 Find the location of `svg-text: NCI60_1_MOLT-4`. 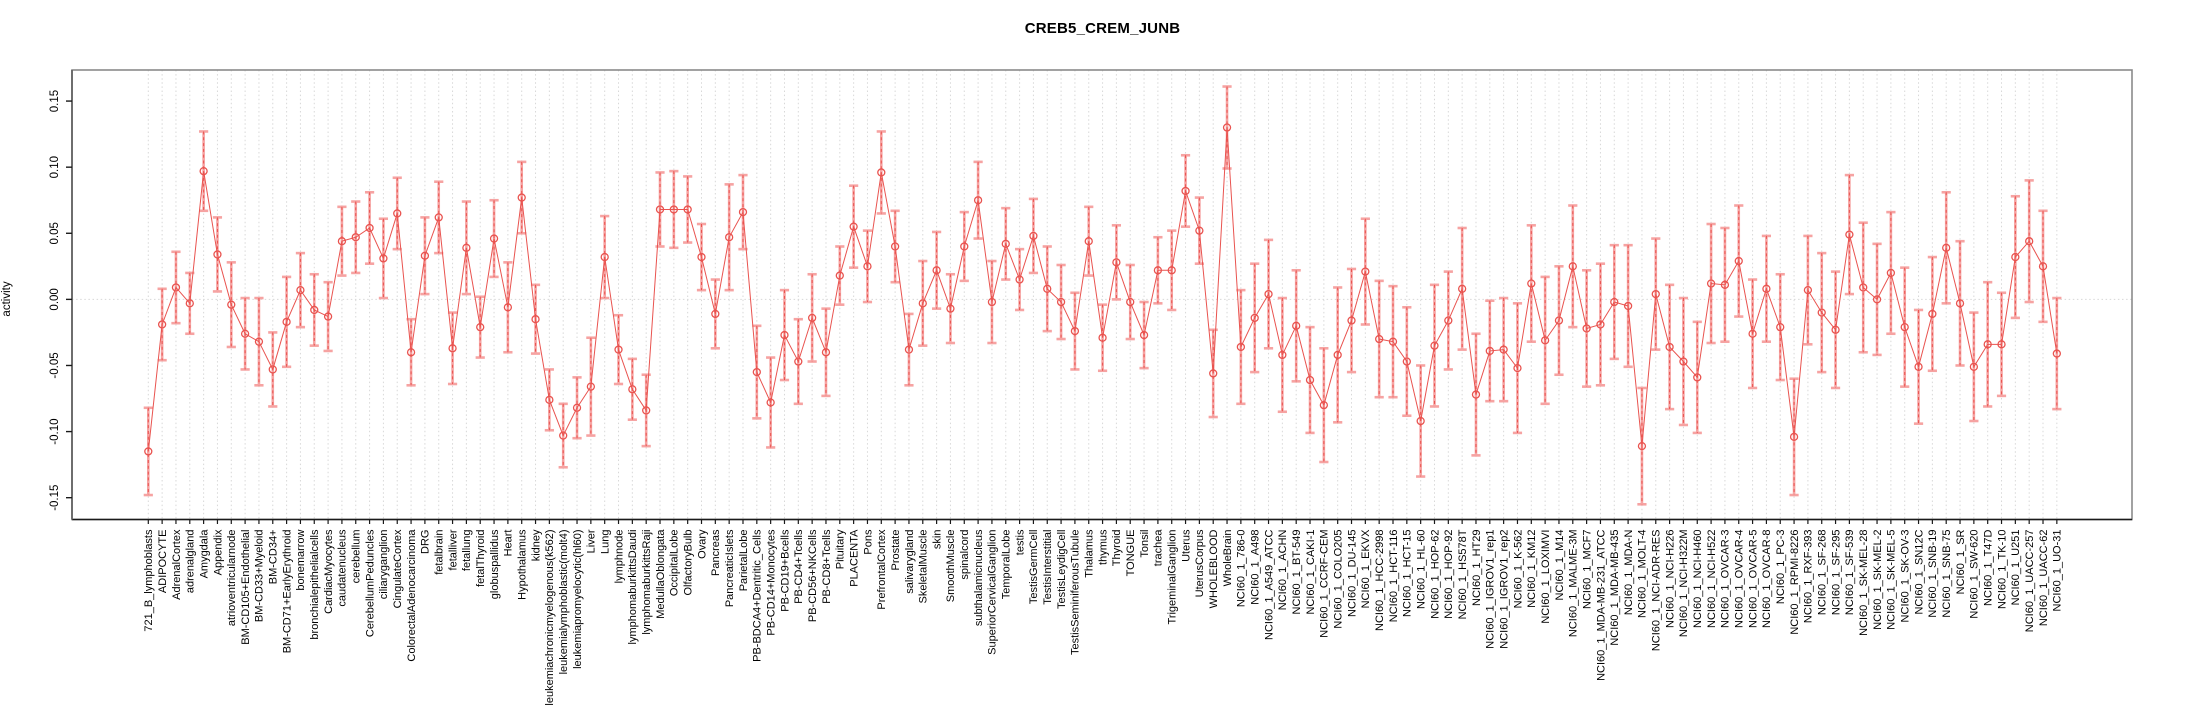

svg-text: NCI60_1_MOLT-4 is located at coordinates (1643, 574).